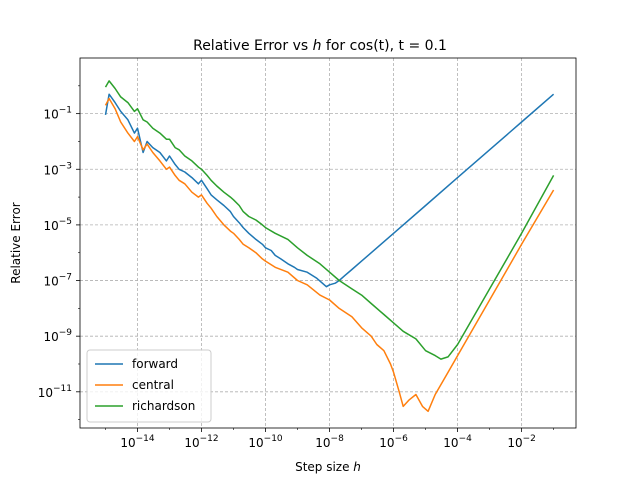 This screenshot has height=480, width=640. Describe the element at coordinates (155, 364) in the screenshot. I see `legend-label-forward: forward` at that location.